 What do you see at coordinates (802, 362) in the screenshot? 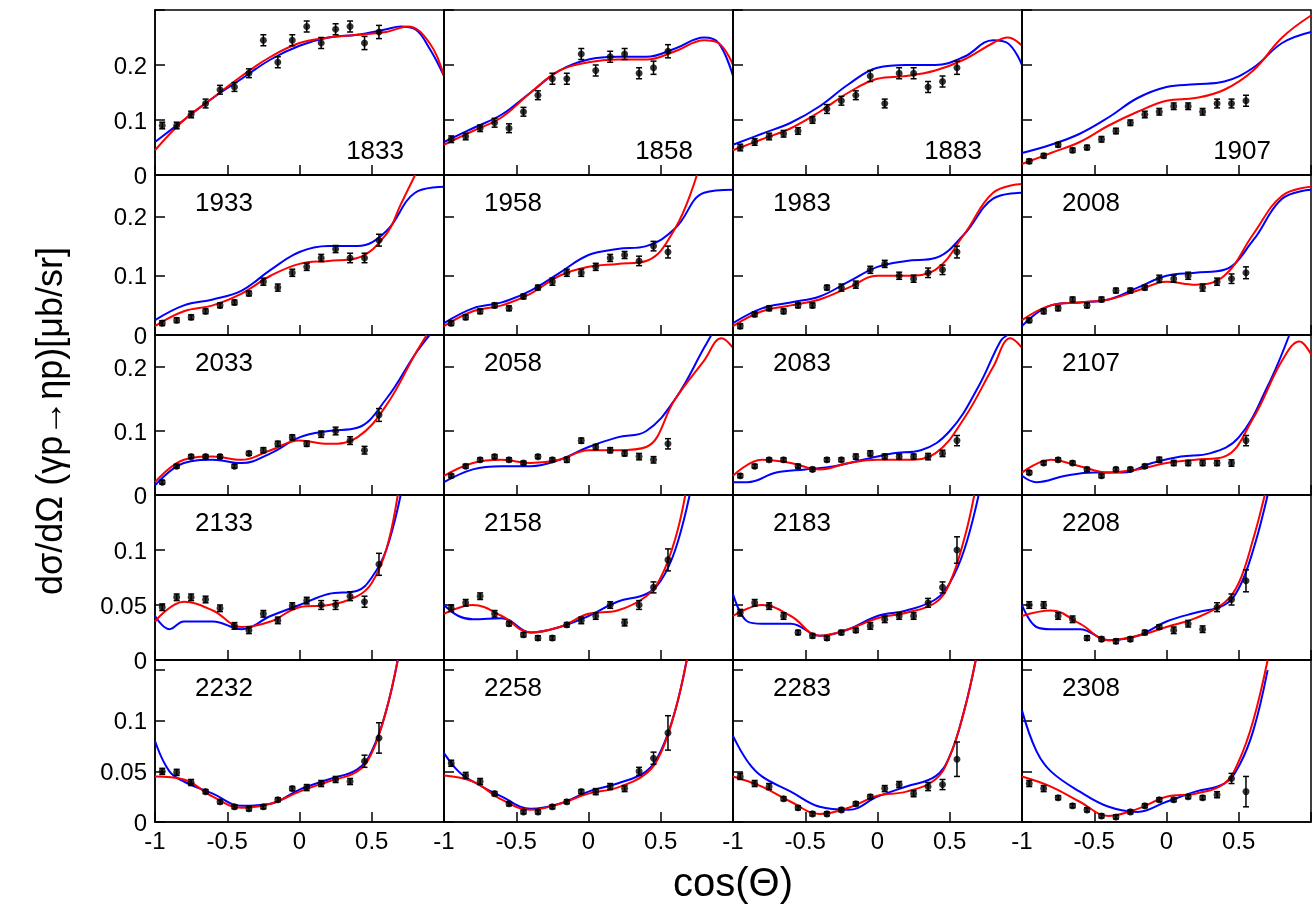
I see `annotation: 2083` at bounding box center [802, 362].